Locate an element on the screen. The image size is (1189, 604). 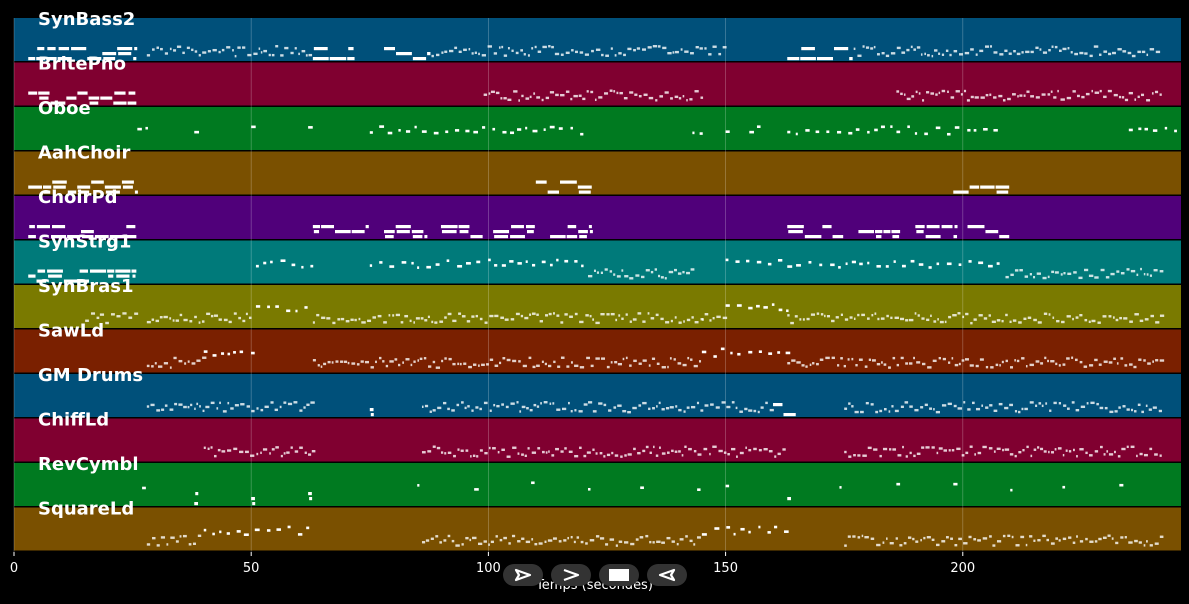
track-label: ChiffLd is located at coordinates (73, 420).